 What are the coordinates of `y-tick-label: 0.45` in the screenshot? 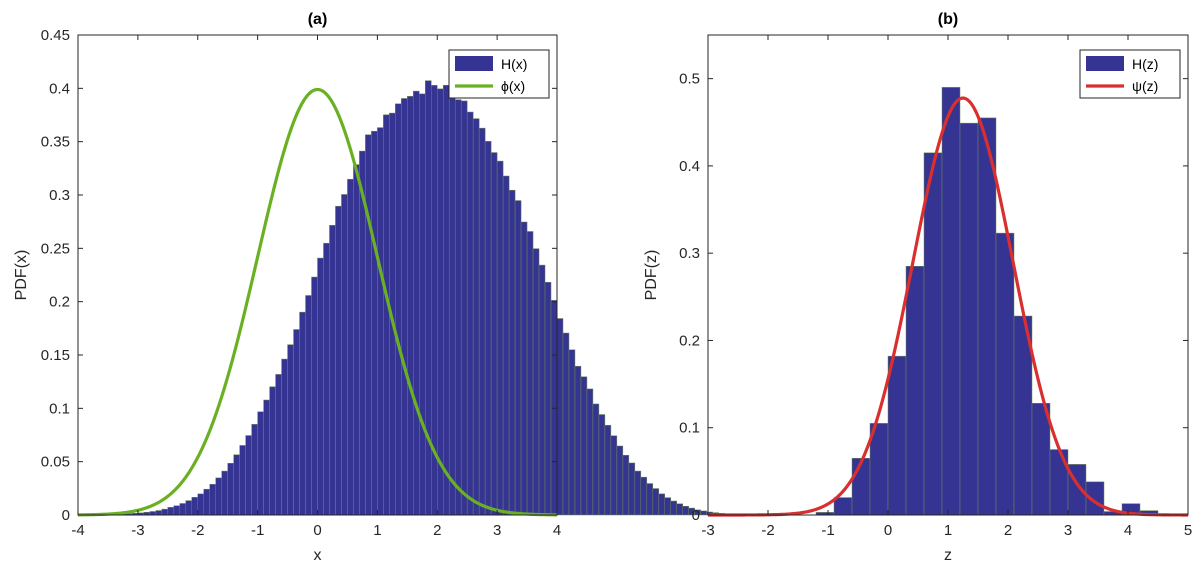 It's located at (55, 35).